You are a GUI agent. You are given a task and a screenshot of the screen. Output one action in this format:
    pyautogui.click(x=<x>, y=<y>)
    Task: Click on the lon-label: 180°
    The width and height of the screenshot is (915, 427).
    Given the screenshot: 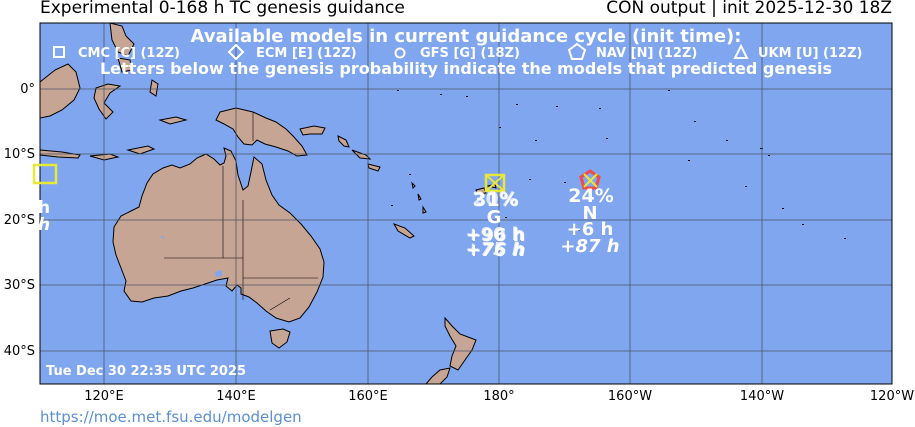 What is the action you would take?
    pyautogui.click(x=498, y=396)
    